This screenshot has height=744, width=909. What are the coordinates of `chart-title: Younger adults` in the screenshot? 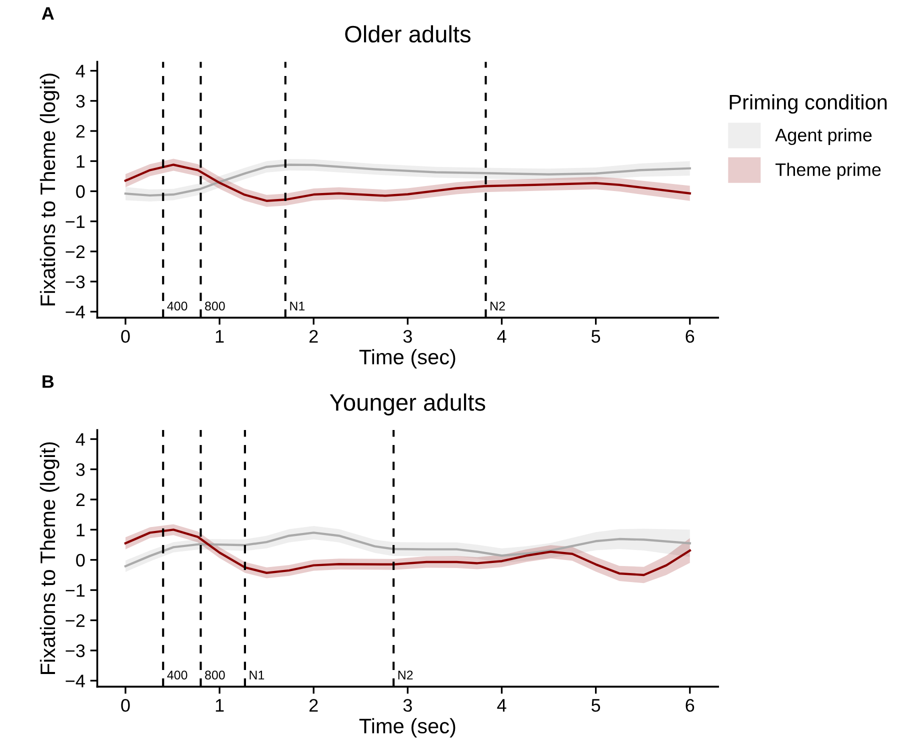 It's located at (408, 404).